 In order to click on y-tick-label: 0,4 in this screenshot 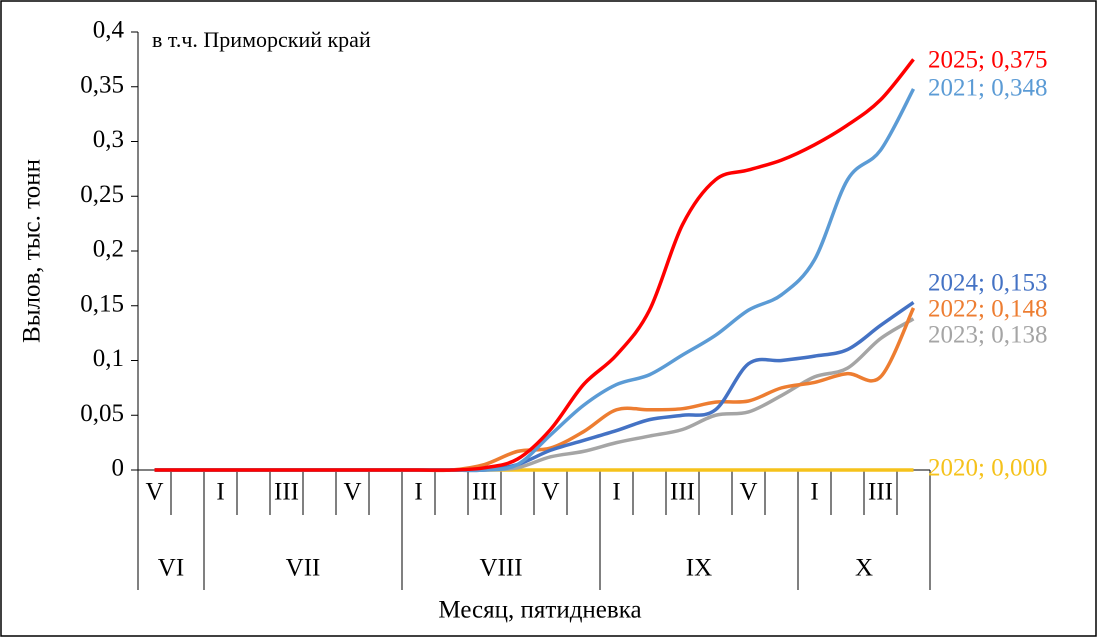, I will do `click(109, 30)`.